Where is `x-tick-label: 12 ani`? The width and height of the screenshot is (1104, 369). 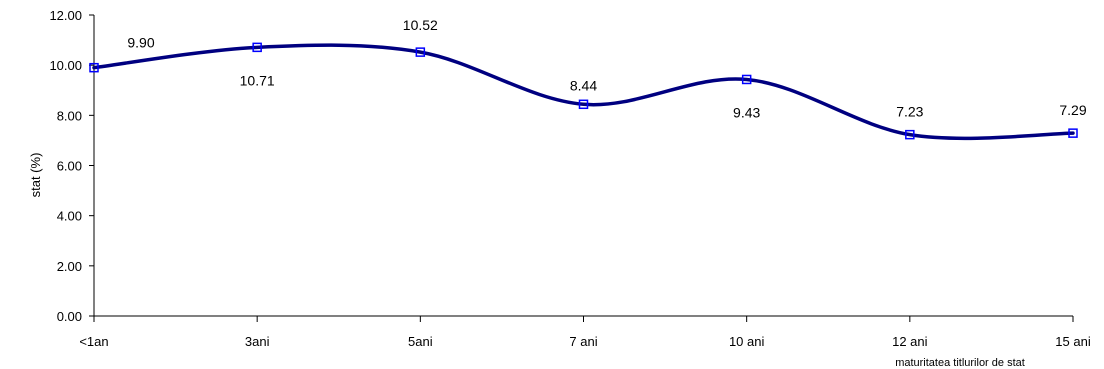 x-tick-label: 12 ani is located at coordinates (910, 341).